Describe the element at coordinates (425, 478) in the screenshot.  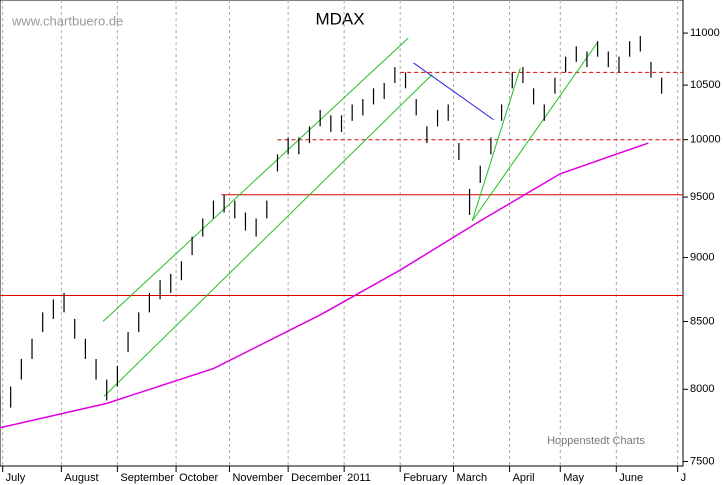
I see `x-tick-label: February` at that location.